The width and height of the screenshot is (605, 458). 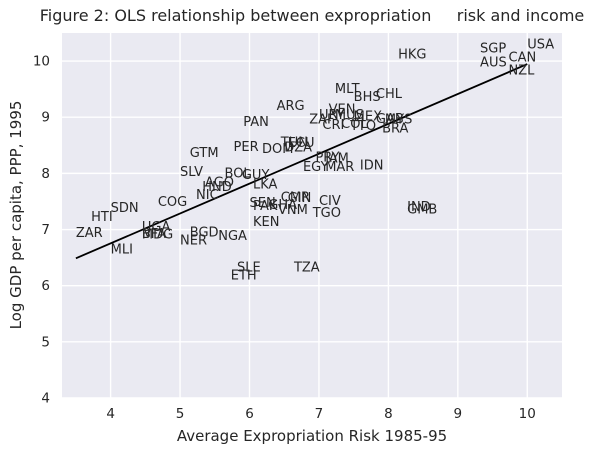 I want to click on country-label: PAN, so click(x=256, y=122).